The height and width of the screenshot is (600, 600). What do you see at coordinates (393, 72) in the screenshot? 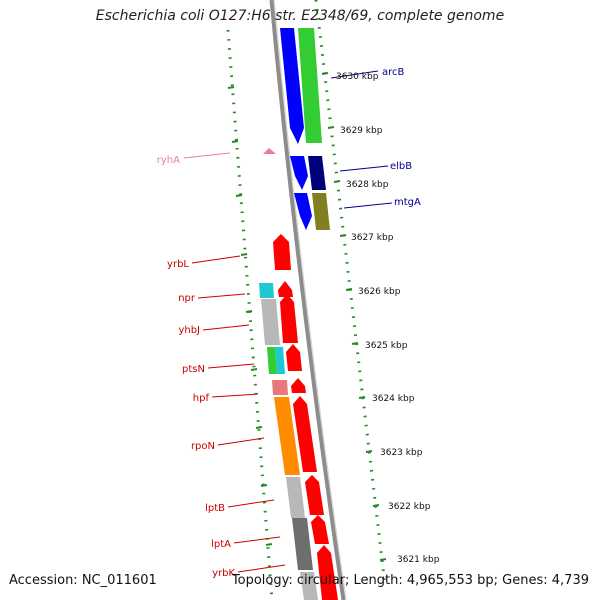
I see `gene-label-arcB: arcB` at bounding box center [393, 72].